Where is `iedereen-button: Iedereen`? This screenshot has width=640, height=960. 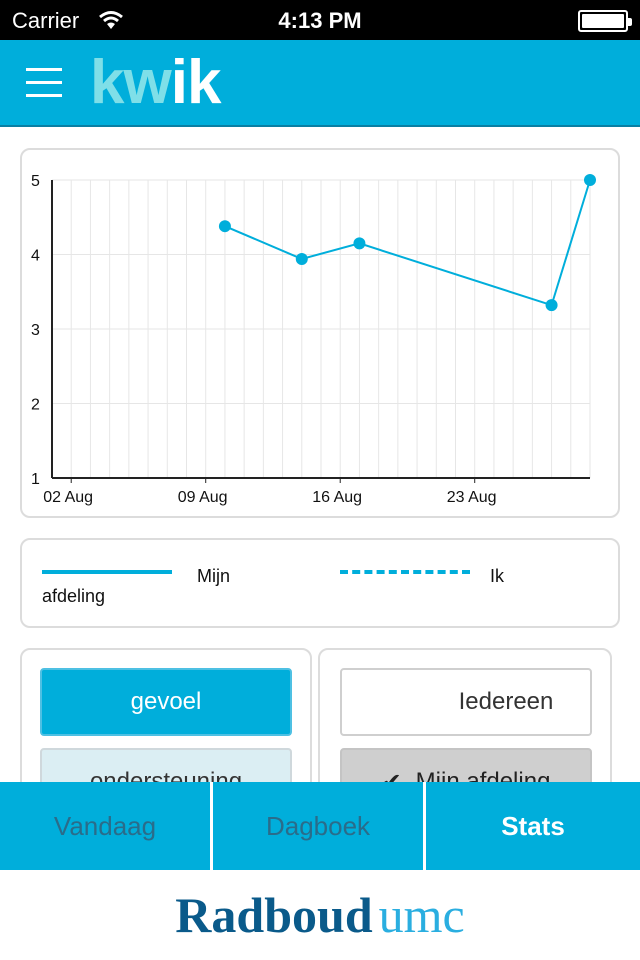 iedereen-button: Iedereen is located at coordinates (466, 702).